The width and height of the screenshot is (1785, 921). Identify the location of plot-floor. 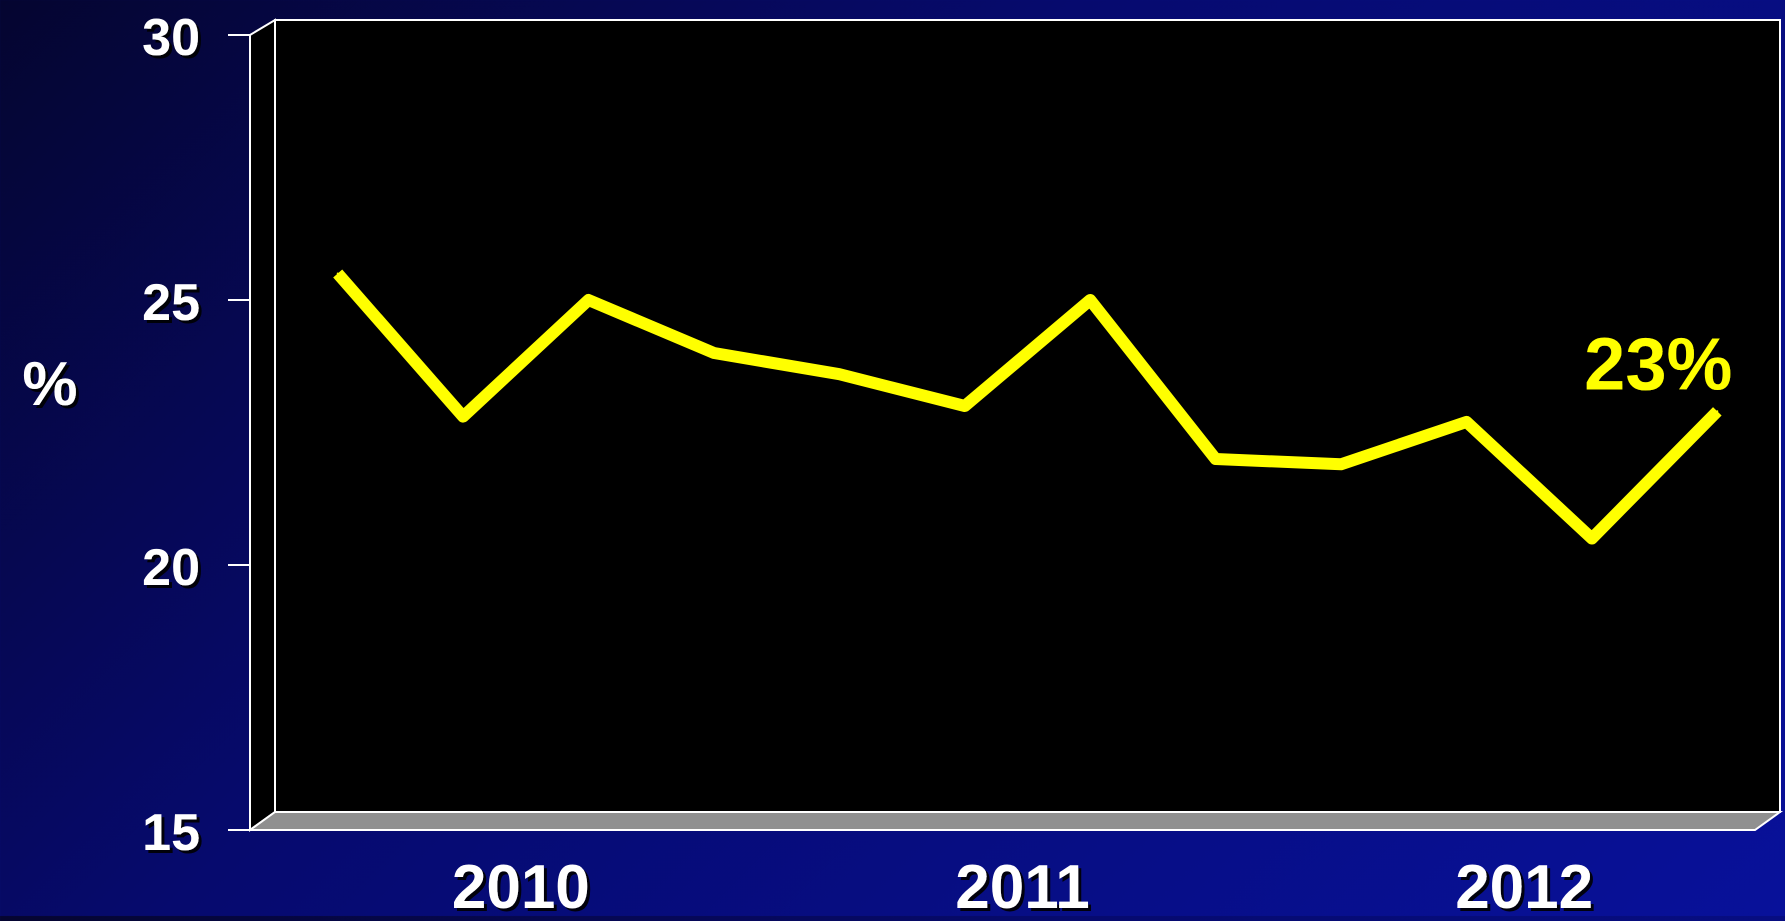
(1015, 821).